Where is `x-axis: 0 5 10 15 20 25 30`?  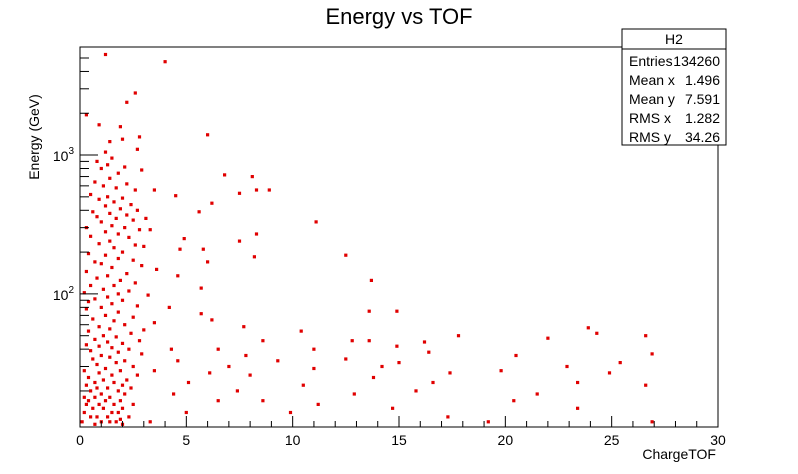 x-axis: 0 5 10 15 20 25 30 is located at coordinates (401, 432).